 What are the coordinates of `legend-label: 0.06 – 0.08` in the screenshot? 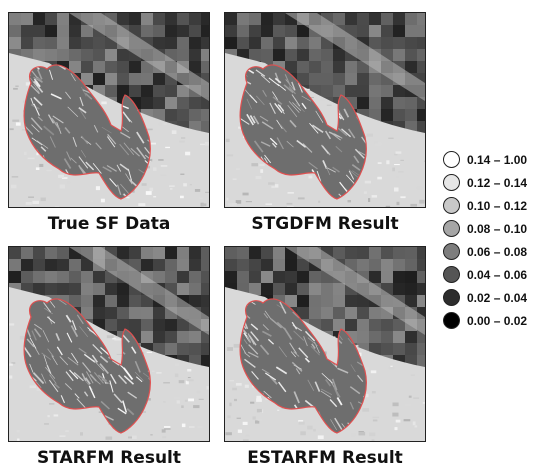 It's located at (497, 251).